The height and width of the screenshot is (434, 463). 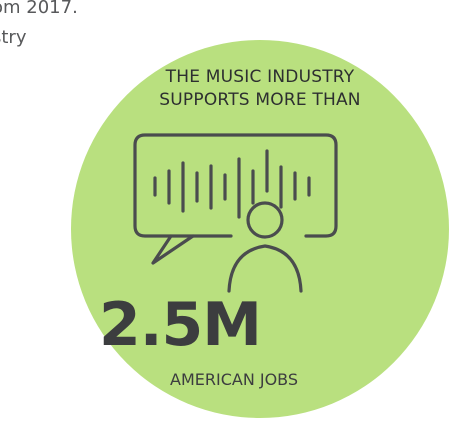 I want to click on speech-bubble-outline, so click(x=235, y=185).